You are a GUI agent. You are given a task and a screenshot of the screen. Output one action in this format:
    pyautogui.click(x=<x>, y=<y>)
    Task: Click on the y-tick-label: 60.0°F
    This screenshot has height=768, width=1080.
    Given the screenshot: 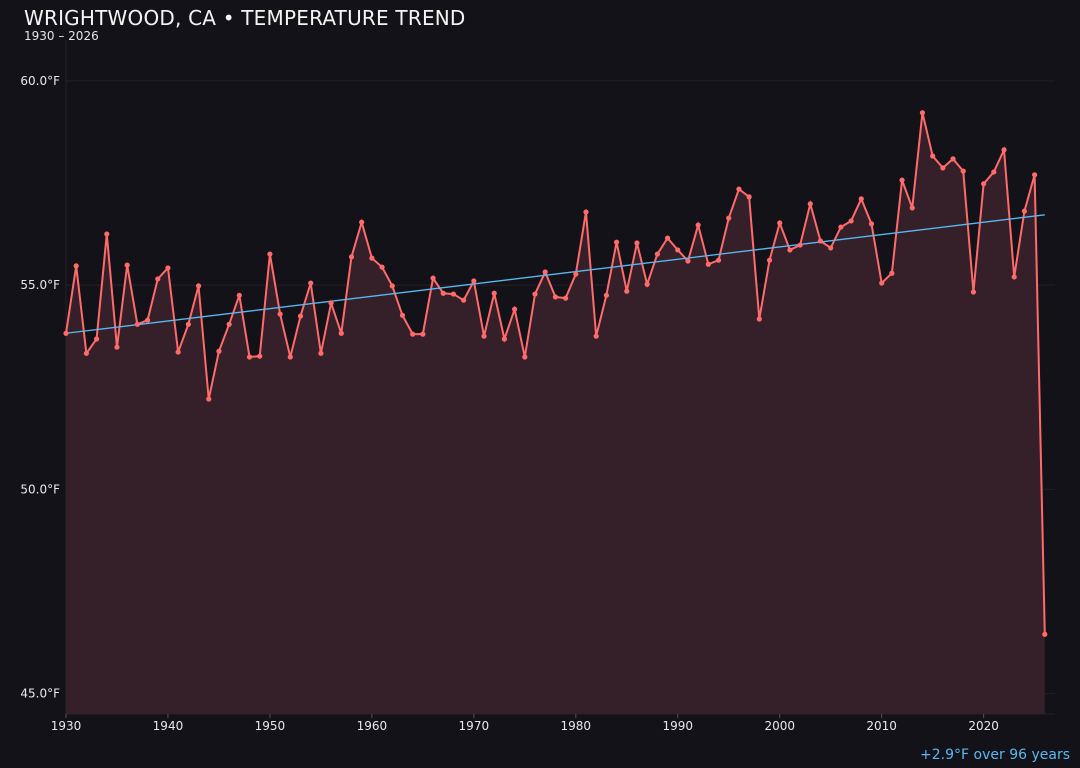 What is the action you would take?
    pyautogui.click(x=40, y=81)
    